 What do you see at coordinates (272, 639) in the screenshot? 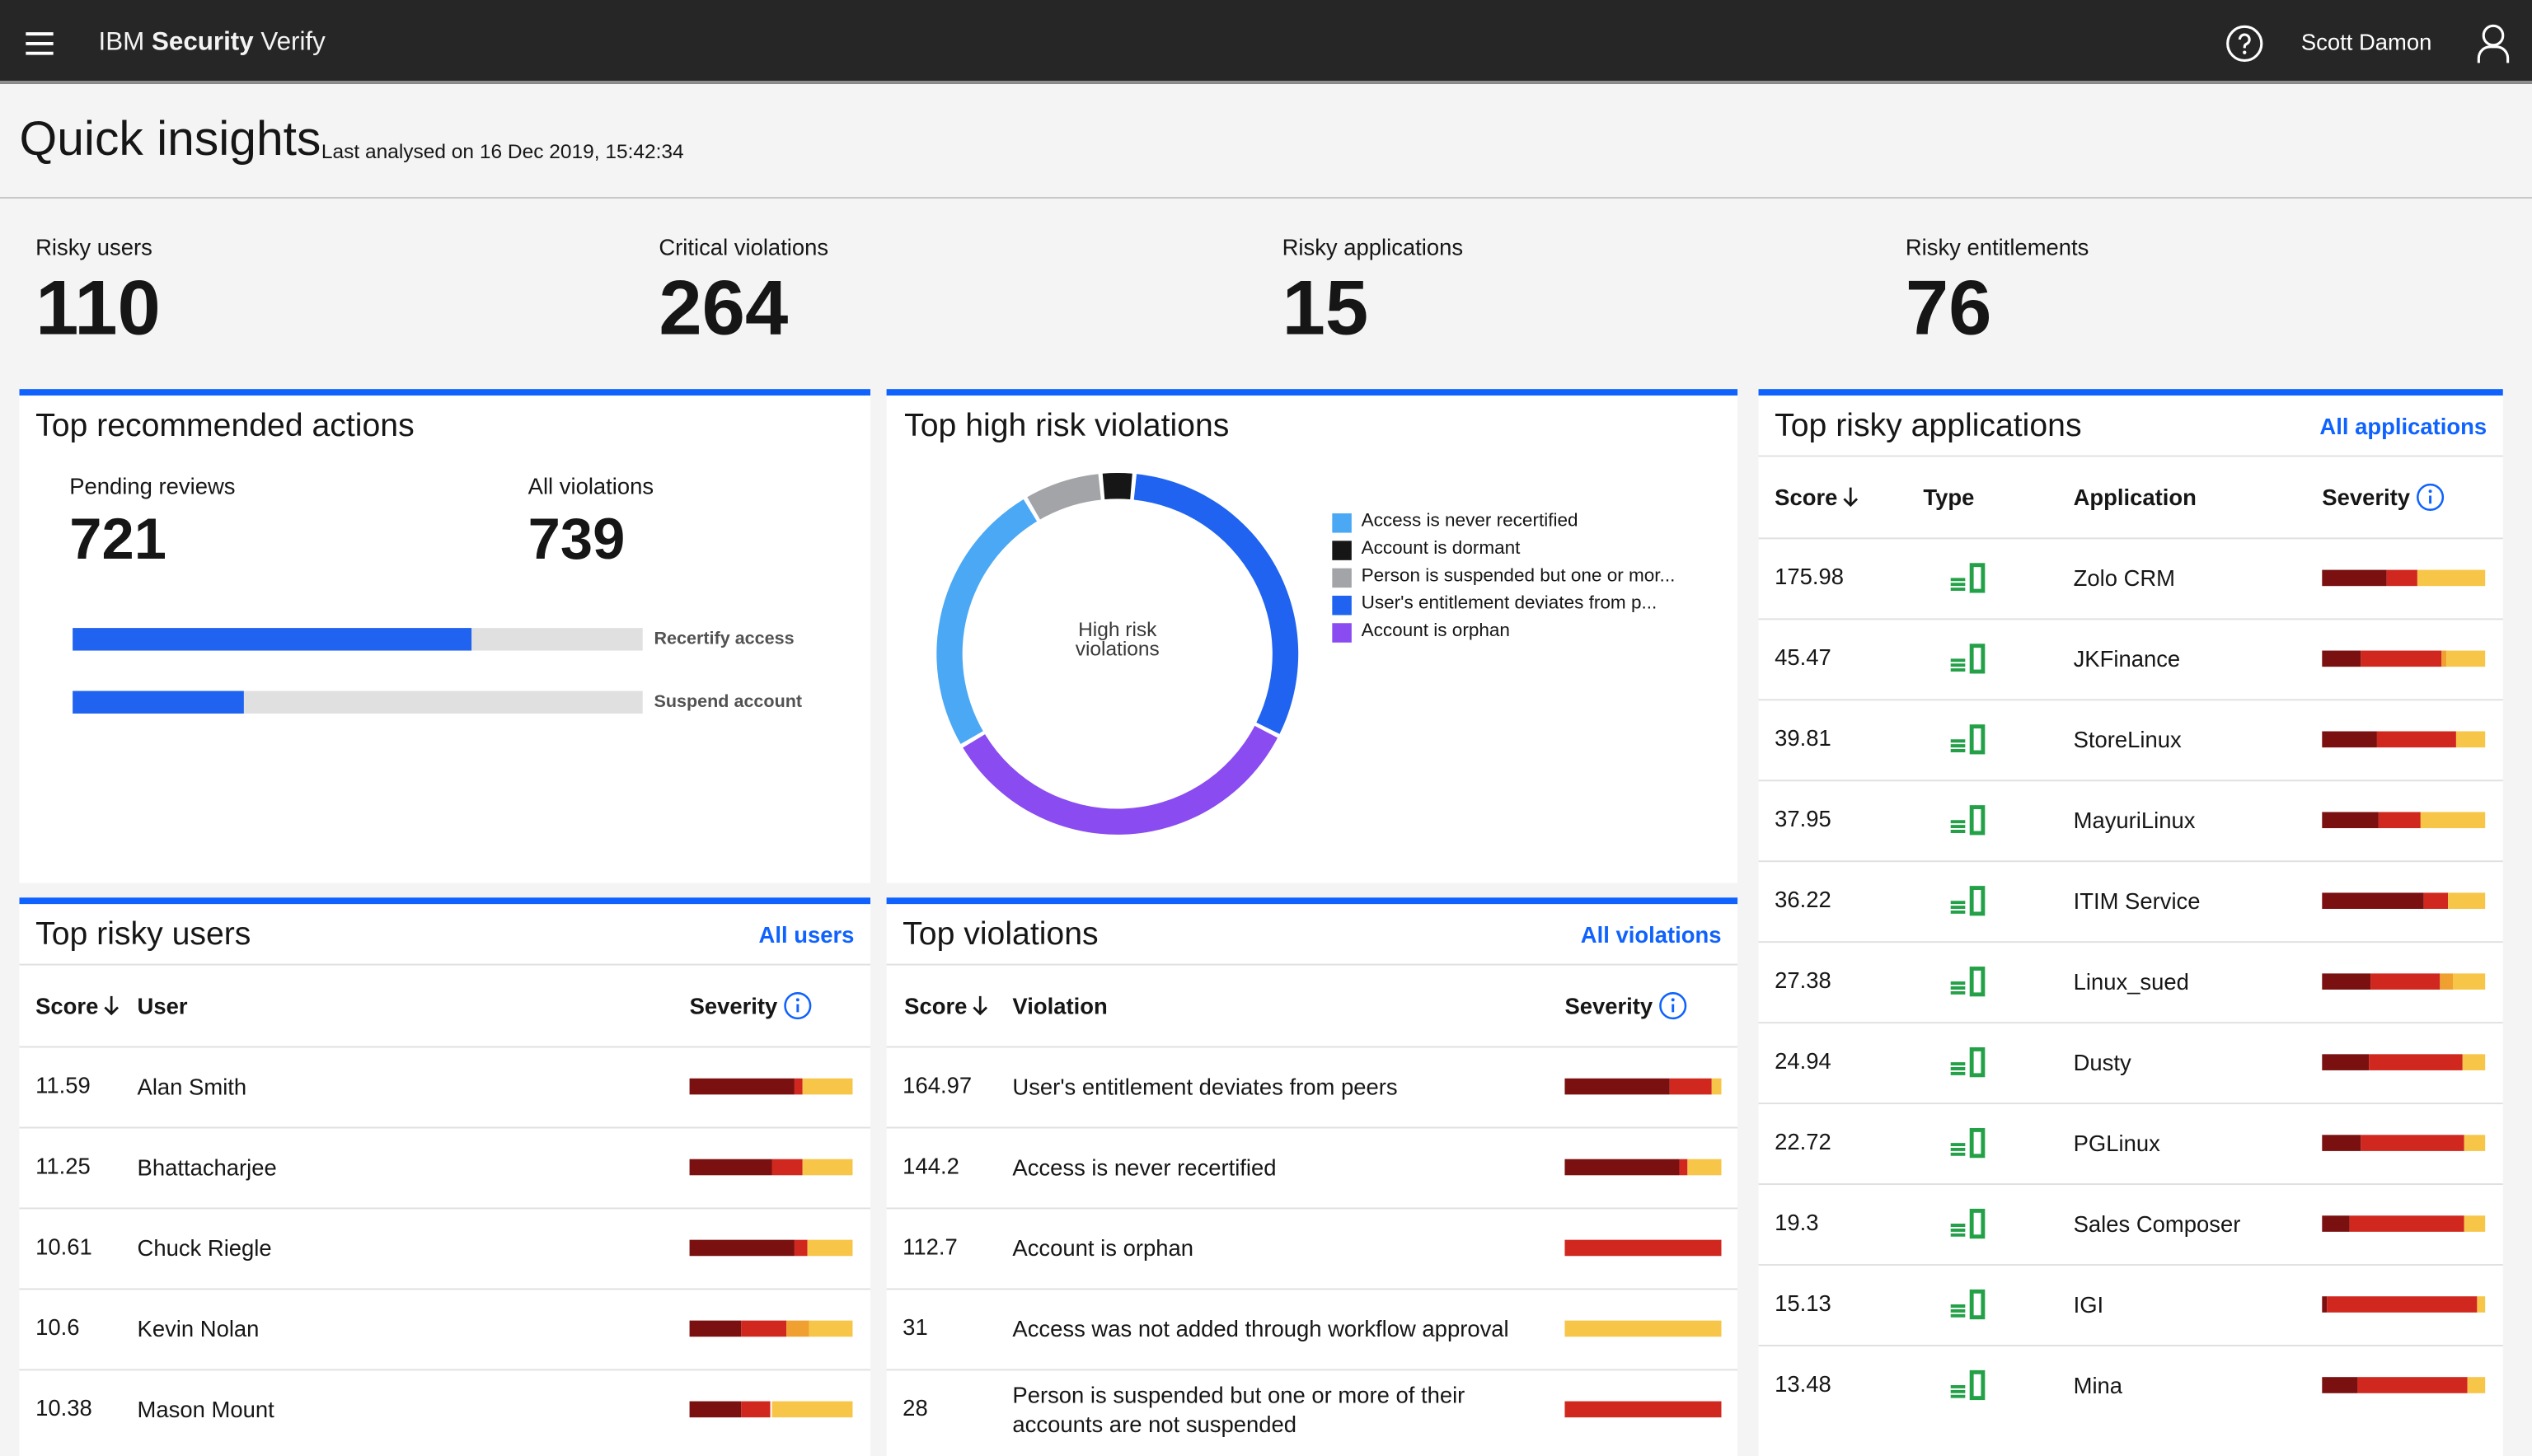
I see `bar` at bounding box center [272, 639].